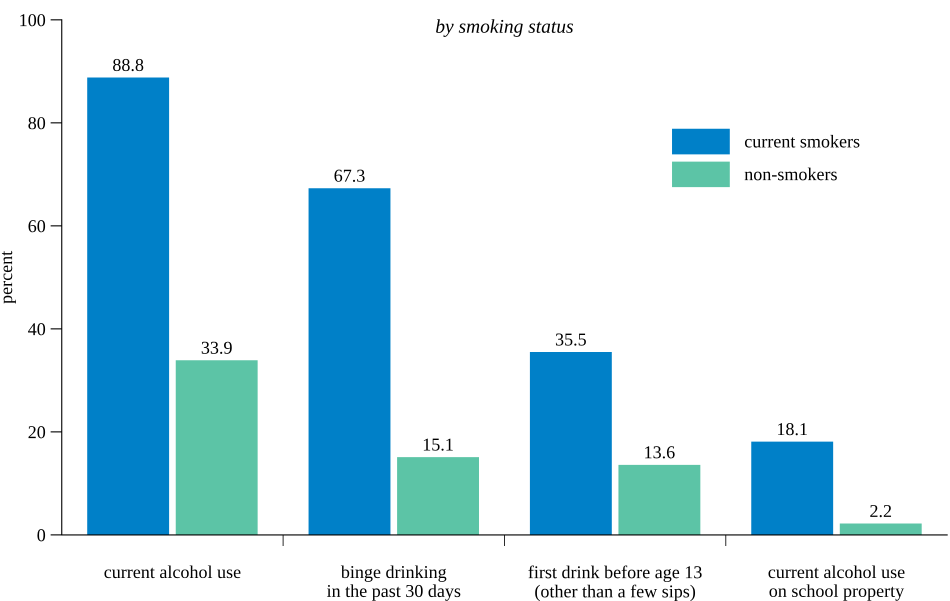 The image size is (950, 601). What do you see at coordinates (615, 583) in the screenshot?
I see `x-tick-label: first drink before age 13 (other than a few sips)` at bounding box center [615, 583].